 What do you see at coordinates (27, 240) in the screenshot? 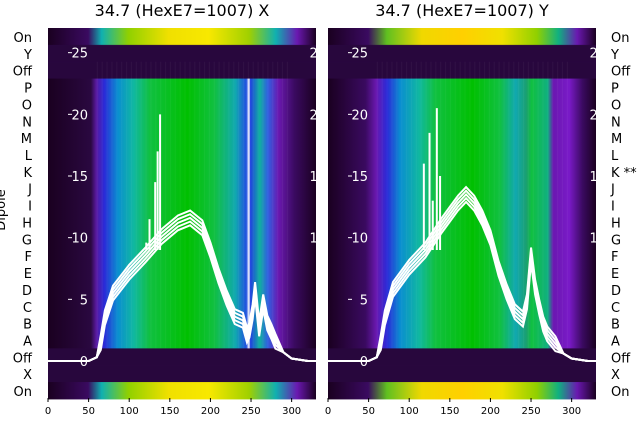
I see `dipole-label-left: G` at bounding box center [27, 240].